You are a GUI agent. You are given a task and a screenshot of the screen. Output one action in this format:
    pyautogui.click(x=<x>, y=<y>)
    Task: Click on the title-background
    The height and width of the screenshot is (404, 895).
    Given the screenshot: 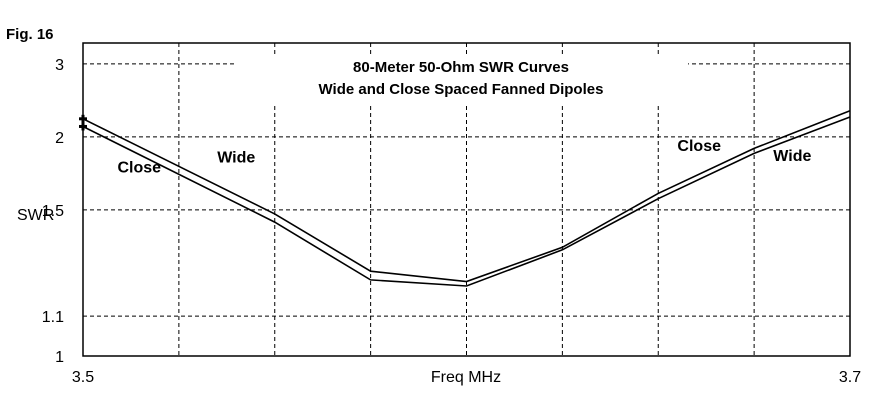 What is the action you would take?
    pyautogui.click(x=462, y=79)
    